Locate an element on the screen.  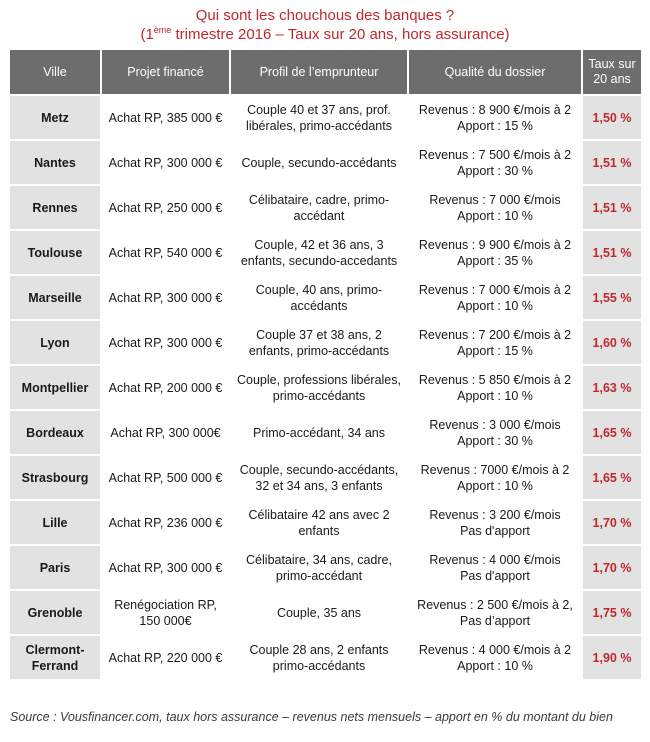
title-line-2-superscript: ème is located at coordinates (162, 30).